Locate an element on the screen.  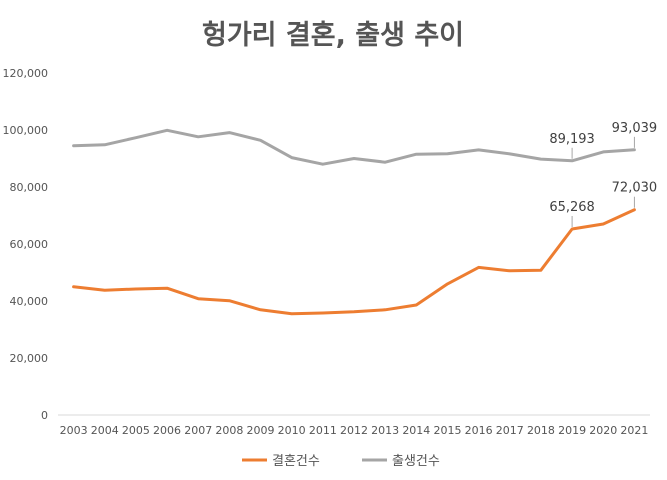
legend: 결혼건수 출생건수 is located at coordinates (341, 461).